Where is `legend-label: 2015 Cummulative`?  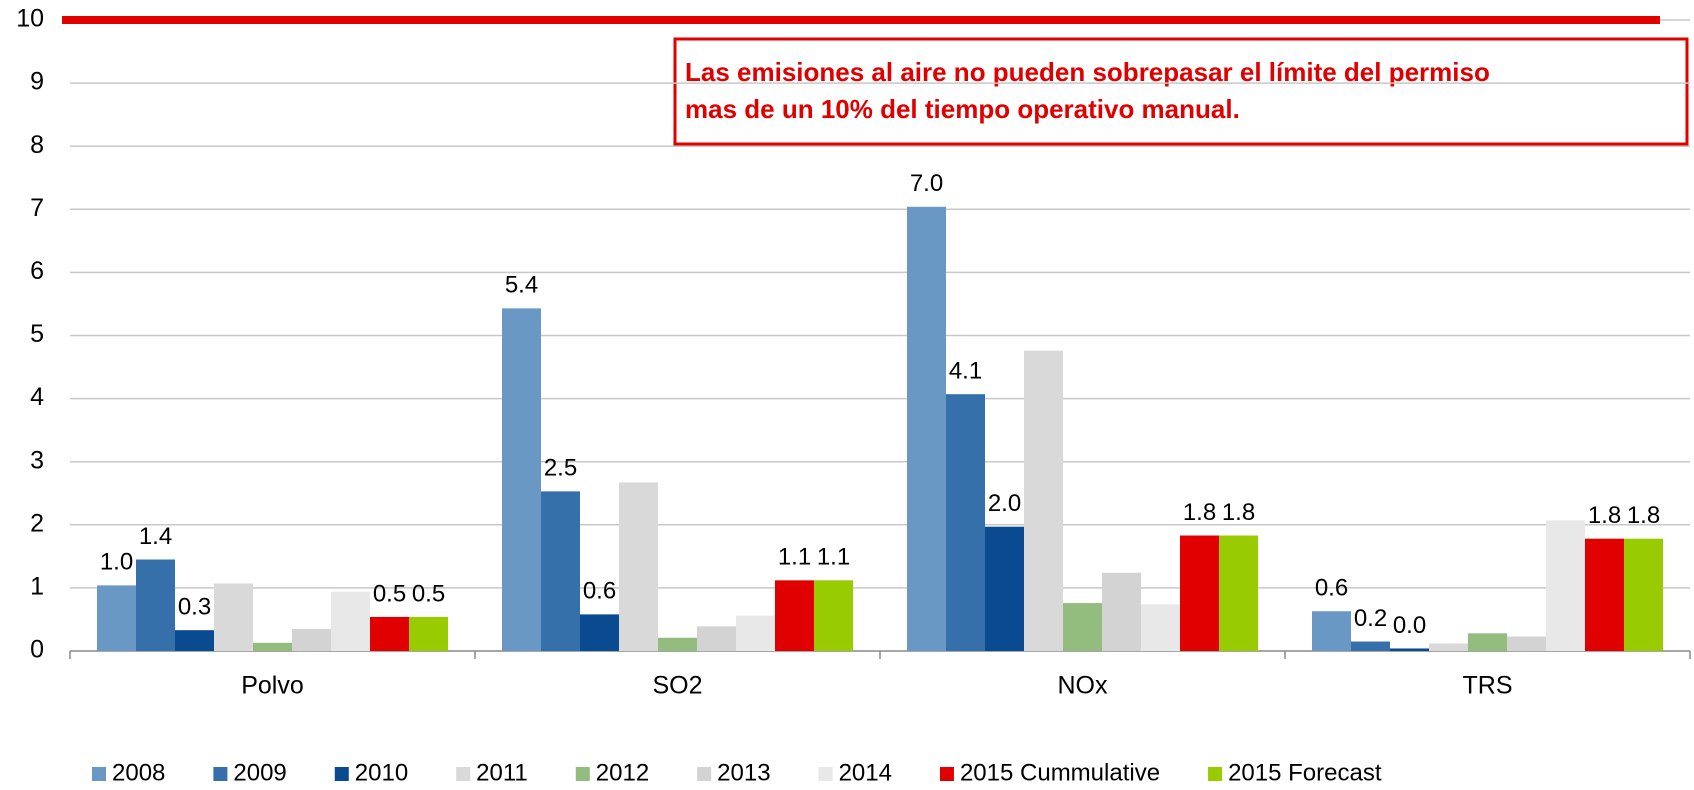 legend-label: 2015 Cummulative is located at coordinates (1060, 772).